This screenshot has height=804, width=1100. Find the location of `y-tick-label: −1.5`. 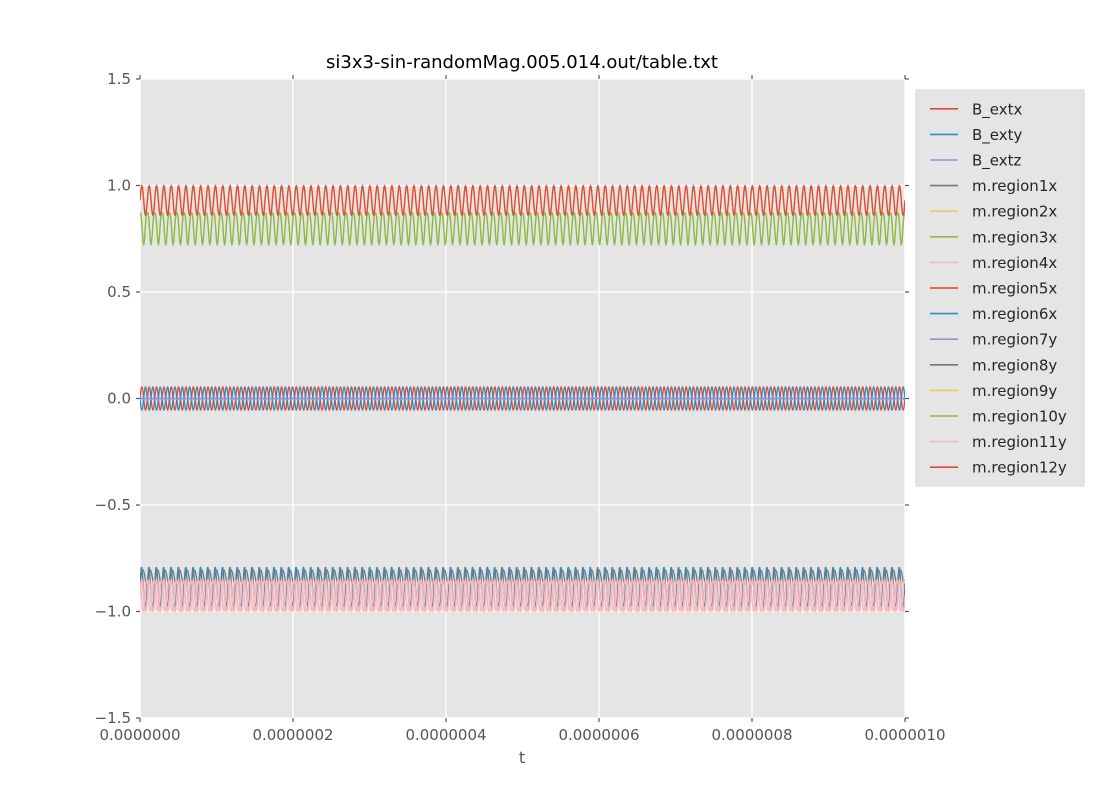

y-tick-label: −1.5 is located at coordinates (113, 718).